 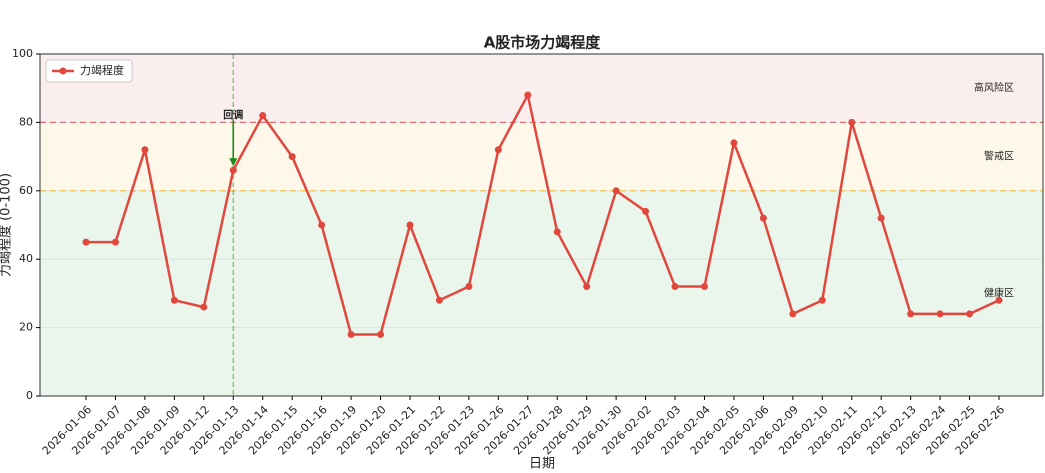 I want to click on y-tick-label: 0, so click(x=29, y=395).